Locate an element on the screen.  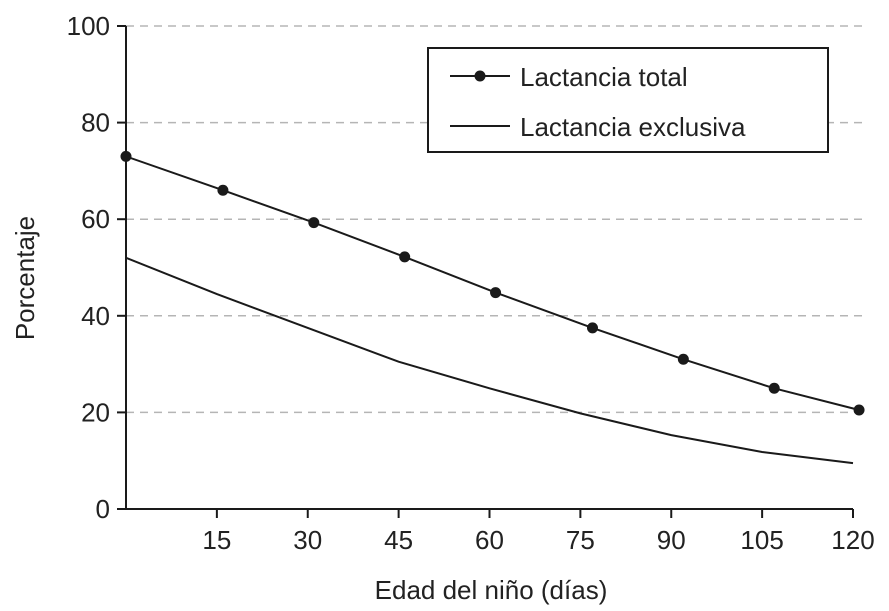
x-tick-label-1: 30 is located at coordinates (307, 540).